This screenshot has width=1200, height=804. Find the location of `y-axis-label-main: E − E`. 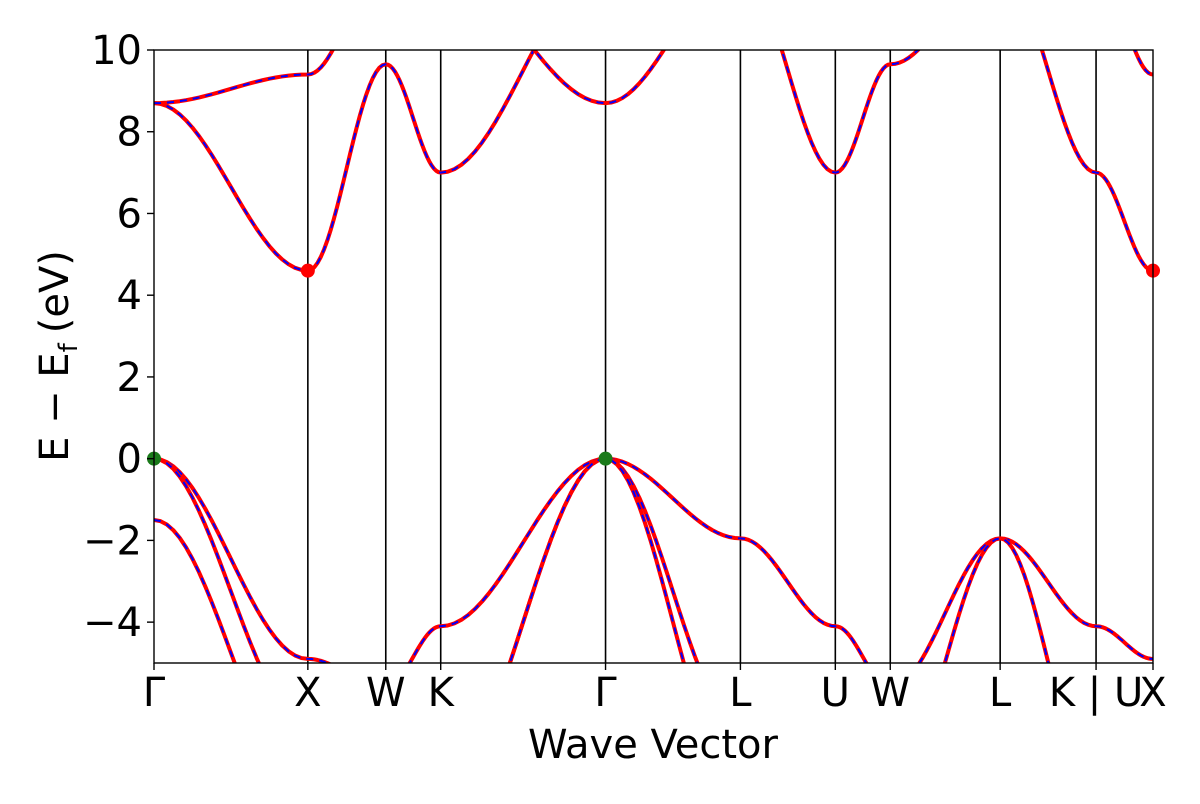

y-axis-label-main: E − E is located at coordinates (55, 407).